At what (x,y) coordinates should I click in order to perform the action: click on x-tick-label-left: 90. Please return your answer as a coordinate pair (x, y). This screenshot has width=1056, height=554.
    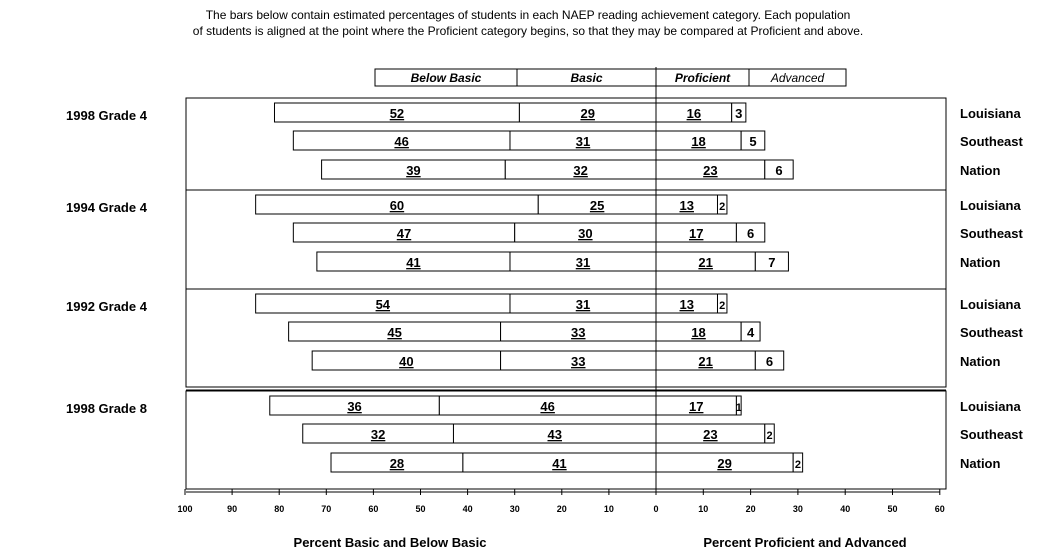
    Looking at the image, I should click on (232, 509).